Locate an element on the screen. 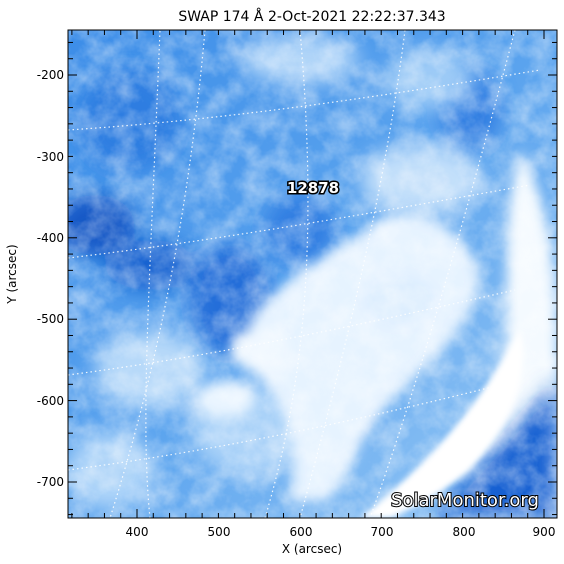  y-tick-label: -600 is located at coordinates (50, 401).